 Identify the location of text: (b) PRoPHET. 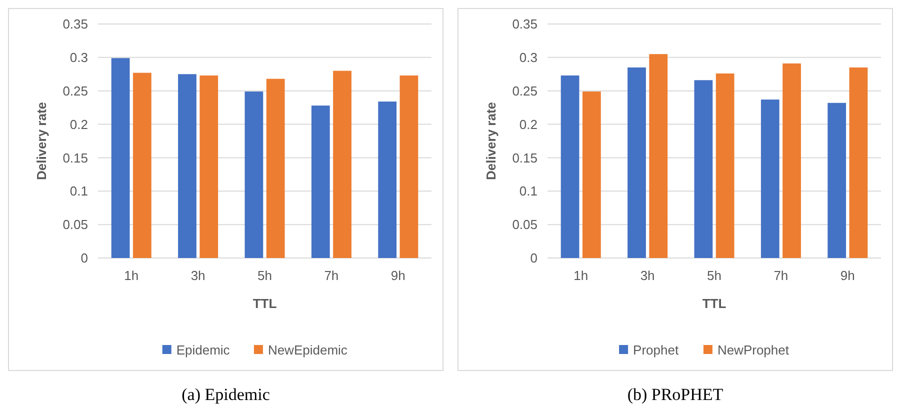
(675, 394).